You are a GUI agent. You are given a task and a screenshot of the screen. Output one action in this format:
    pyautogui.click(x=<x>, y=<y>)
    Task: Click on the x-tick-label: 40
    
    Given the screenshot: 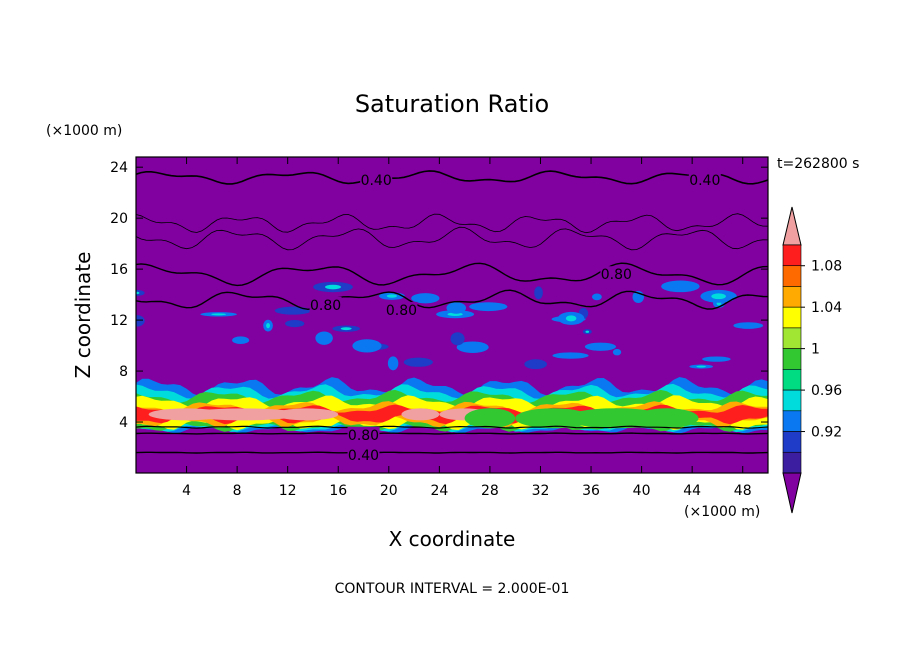 What is the action you would take?
    pyautogui.click(x=642, y=491)
    